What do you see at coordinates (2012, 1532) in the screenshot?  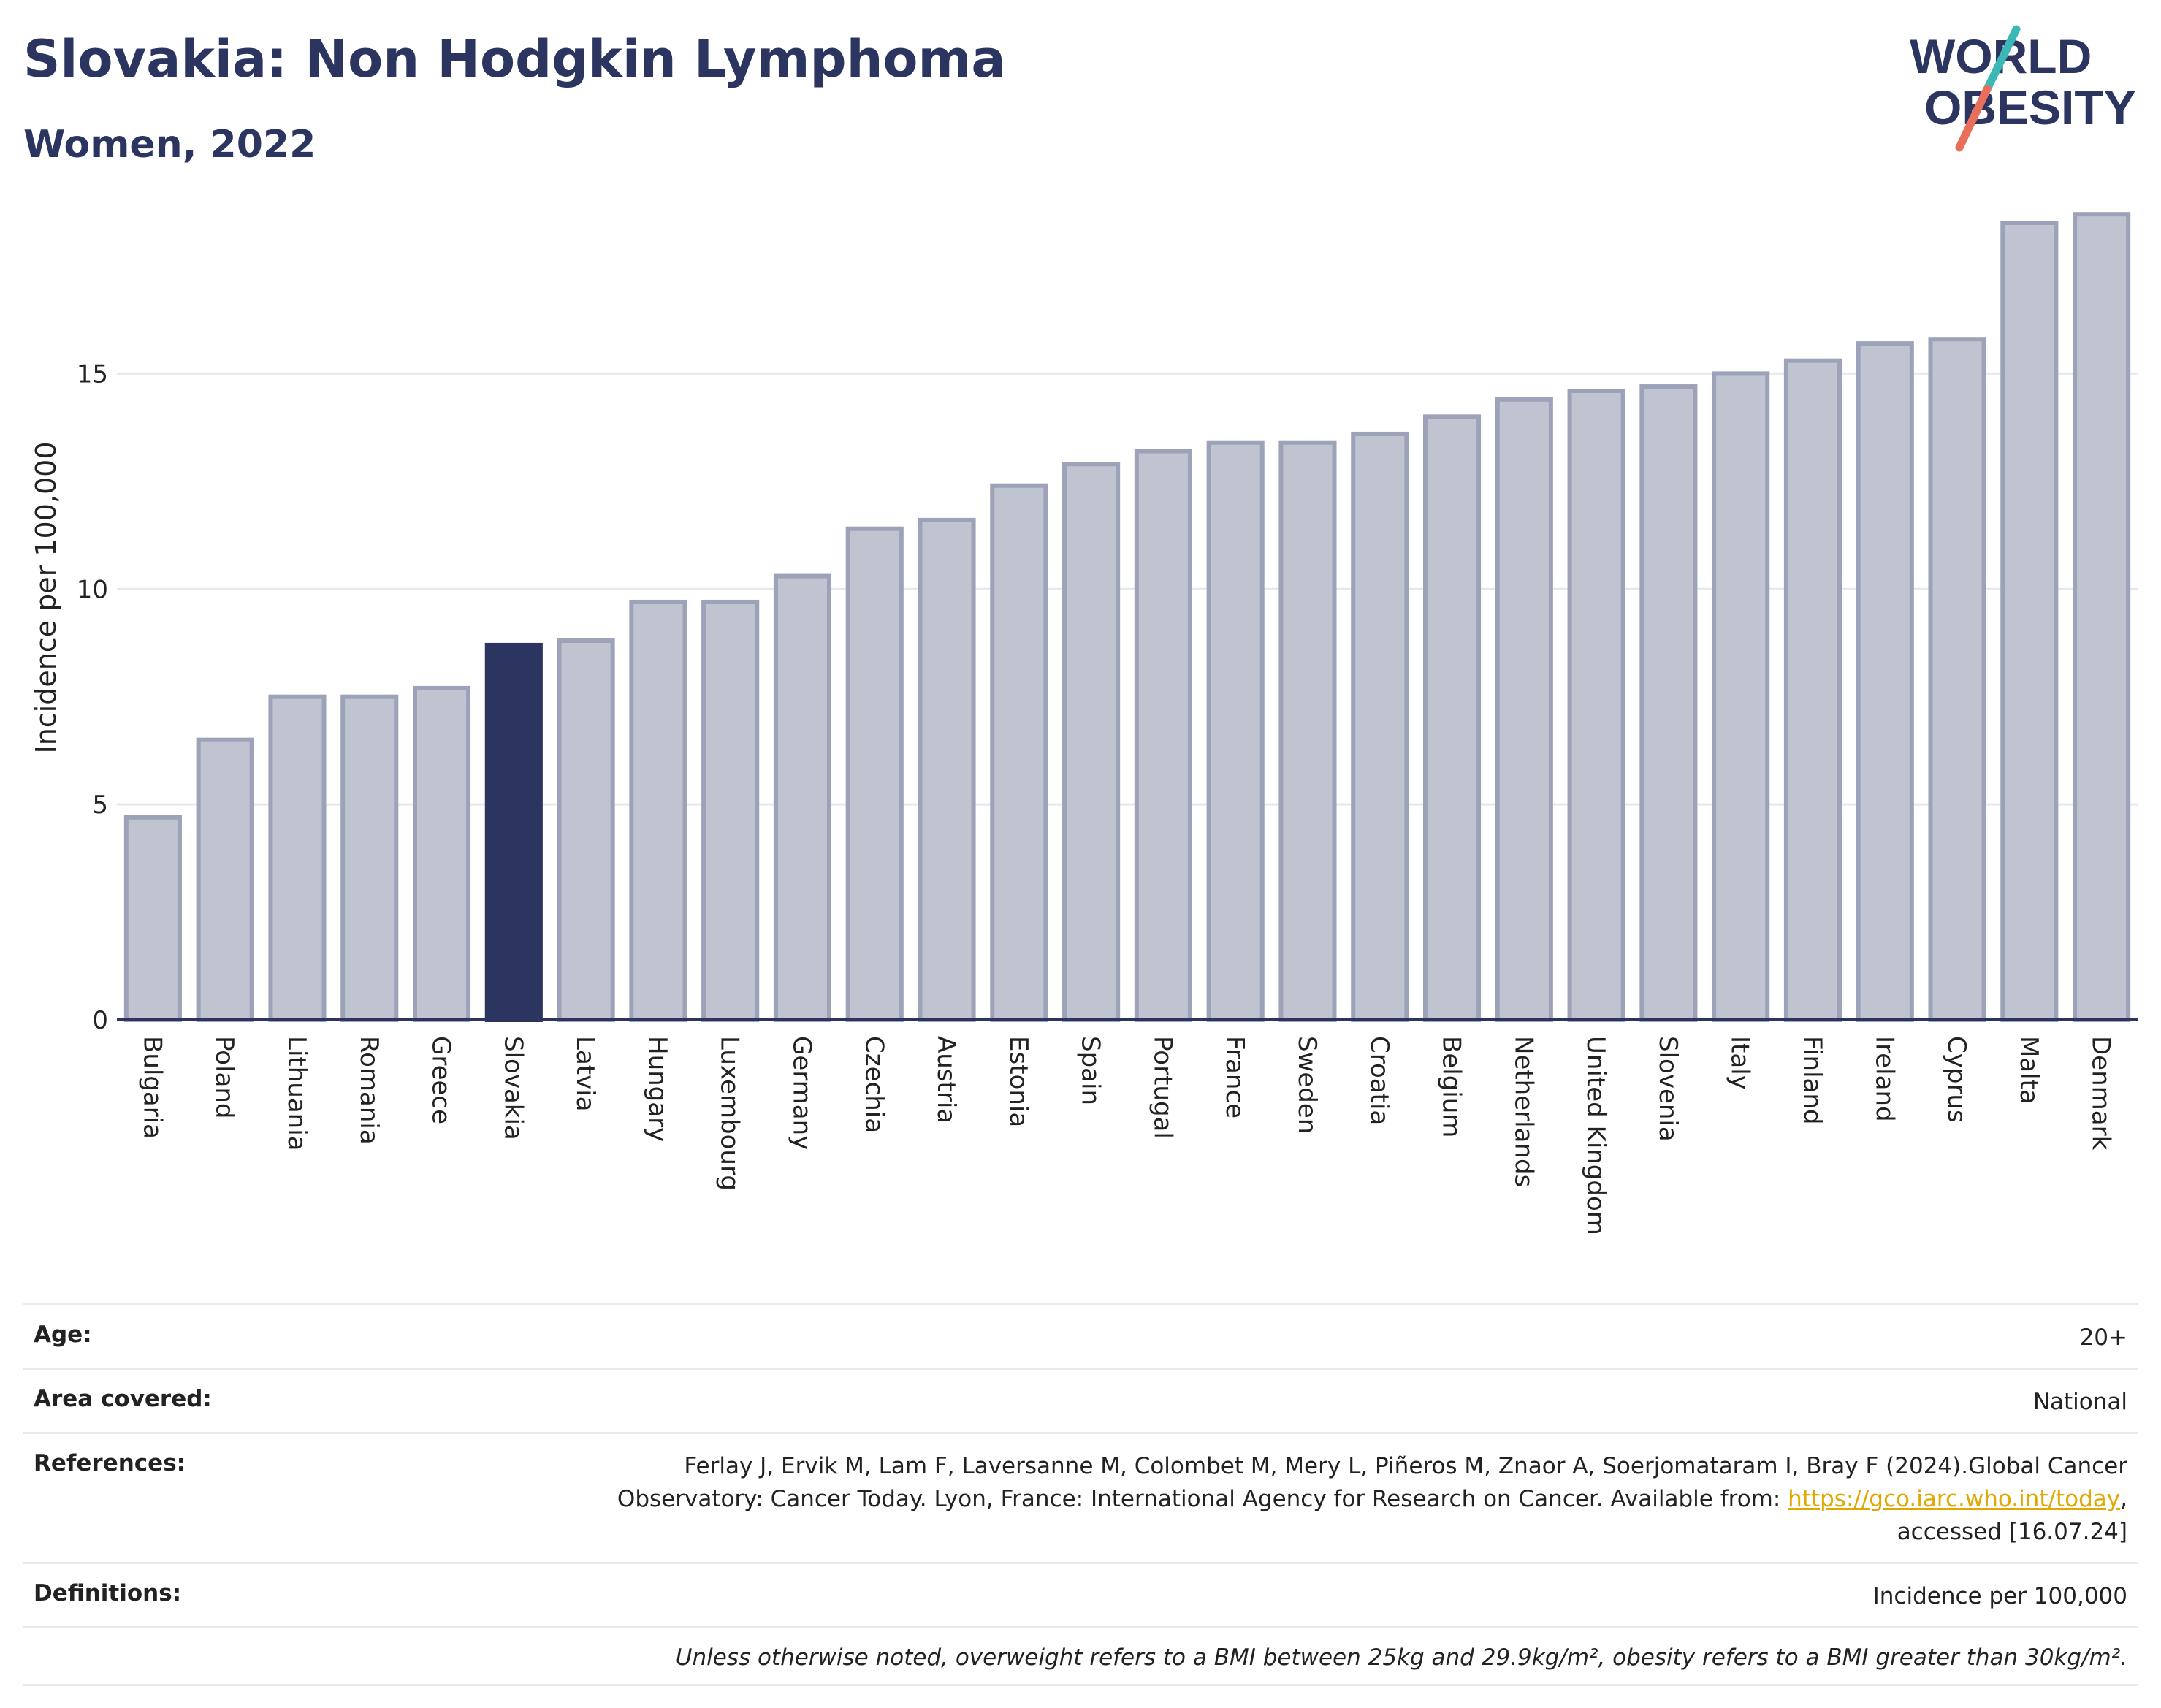 I see `references-line3: accessed [16.07.24]` at bounding box center [2012, 1532].